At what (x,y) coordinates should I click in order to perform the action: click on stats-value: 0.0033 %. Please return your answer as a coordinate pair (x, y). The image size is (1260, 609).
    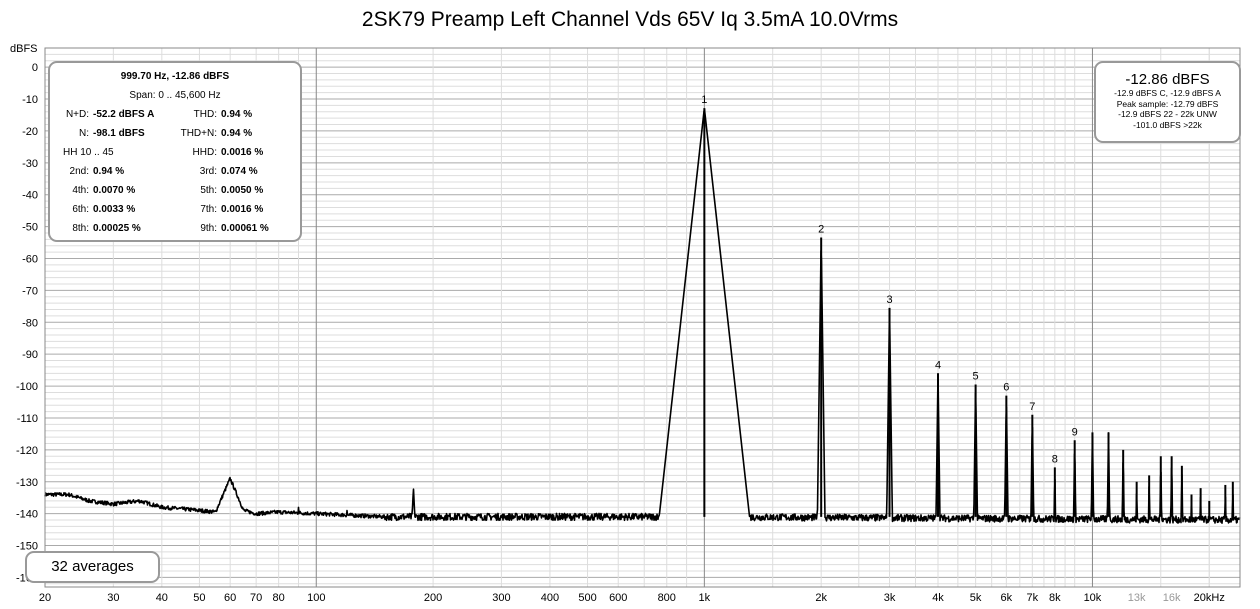
    Looking at the image, I should click on (114, 209).